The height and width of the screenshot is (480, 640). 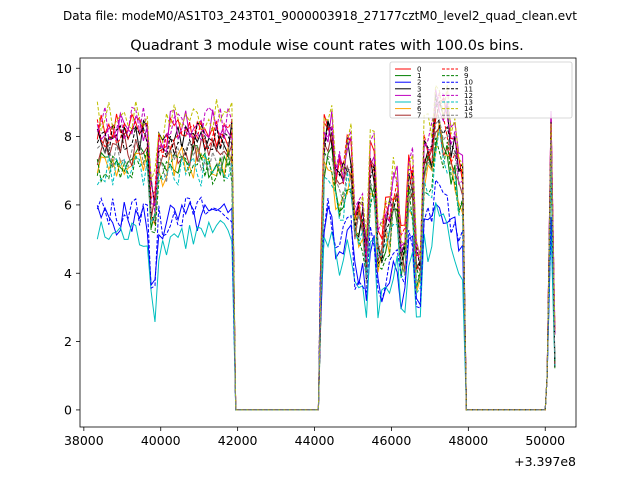 What do you see at coordinates (419, 103) in the screenshot?
I see `legend-label-5: 5` at bounding box center [419, 103].